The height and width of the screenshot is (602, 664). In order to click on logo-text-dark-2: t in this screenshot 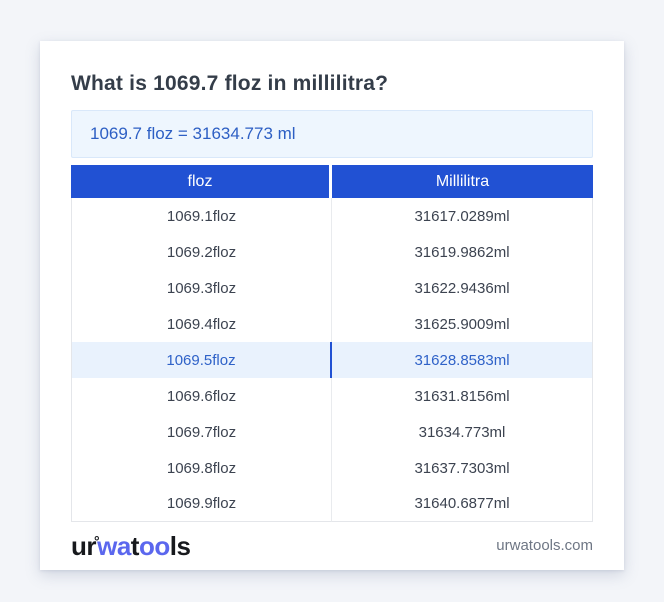, I will do `click(135, 545)`.